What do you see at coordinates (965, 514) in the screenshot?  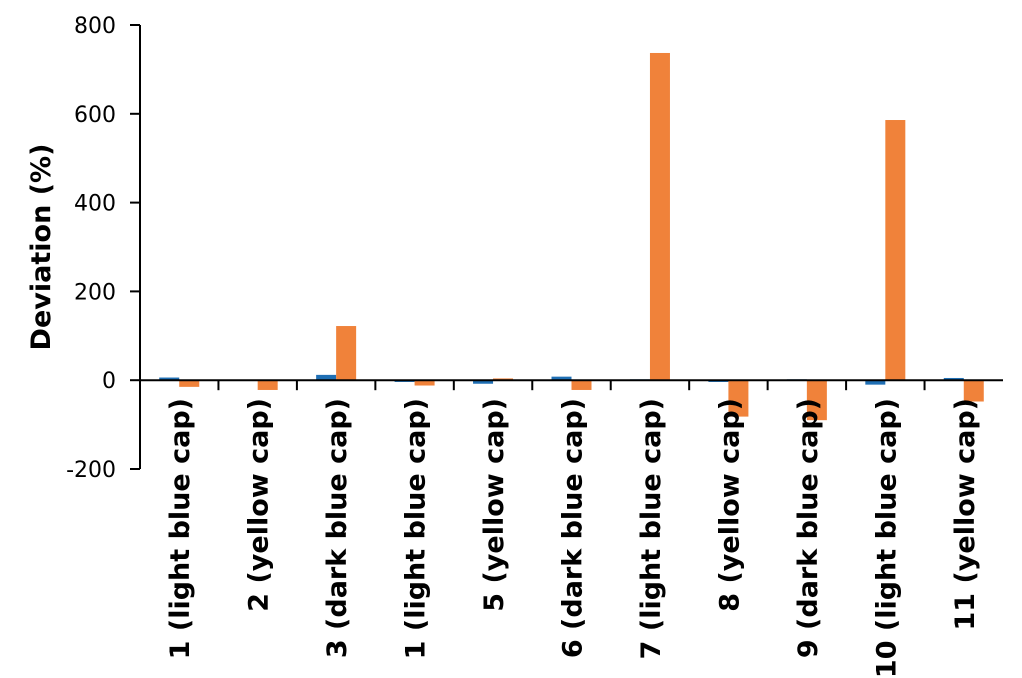 I see `x-category-label: 11 (yellow cap)` at bounding box center [965, 514].